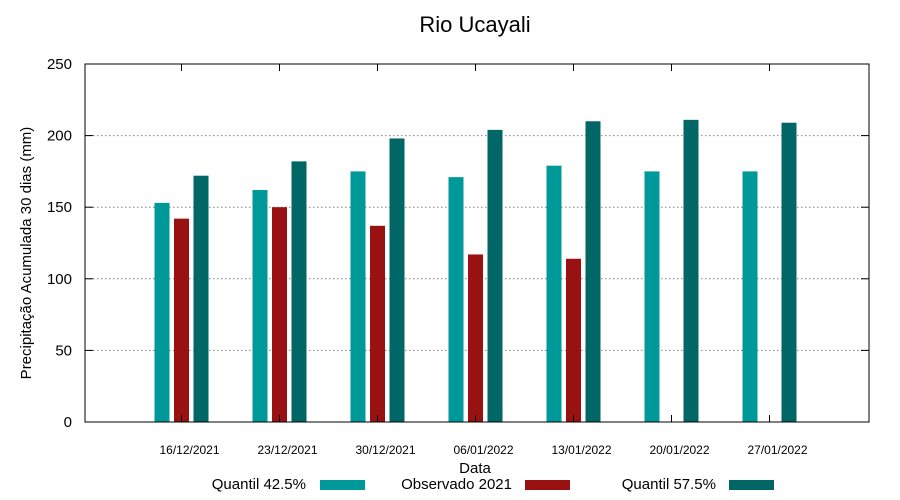 Image resolution: width=900 pixels, height=500 pixels. What do you see at coordinates (777, 450) in the screenshot?
I see `x-tick-label: 27/01/2022` at bounding box center [777, 450].